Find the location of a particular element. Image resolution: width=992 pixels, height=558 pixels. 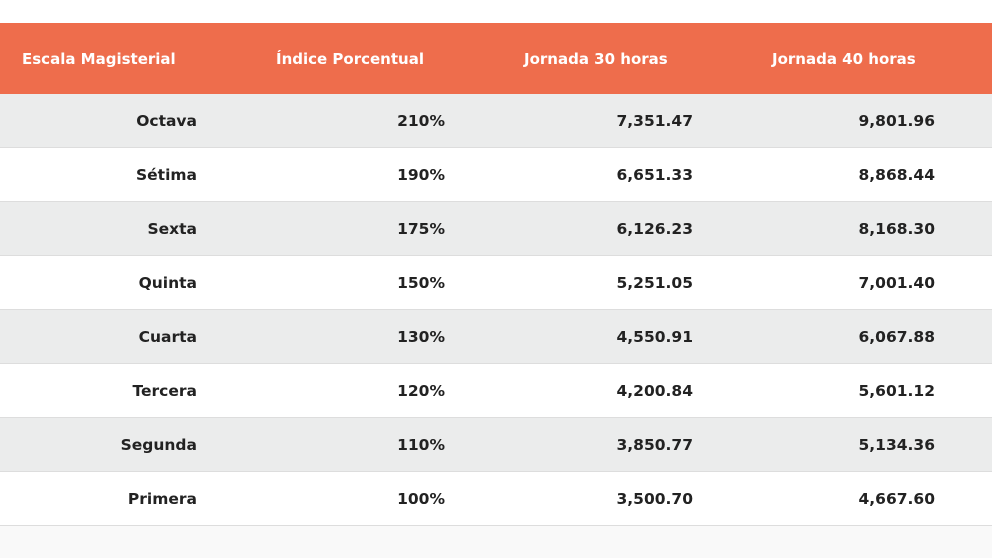

table-cell: 150% is located at coordinates (421, 282).